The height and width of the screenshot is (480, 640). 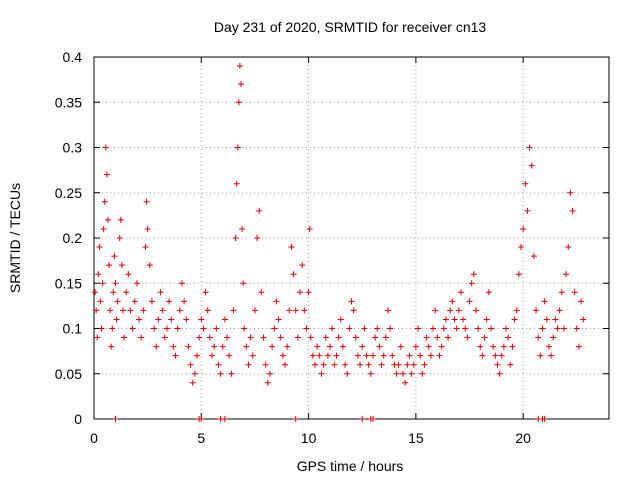 What do you see at coordinates (309, 438) in the screenshot?
I see `x-tick-label: 10` at bounding box center [309, 438].